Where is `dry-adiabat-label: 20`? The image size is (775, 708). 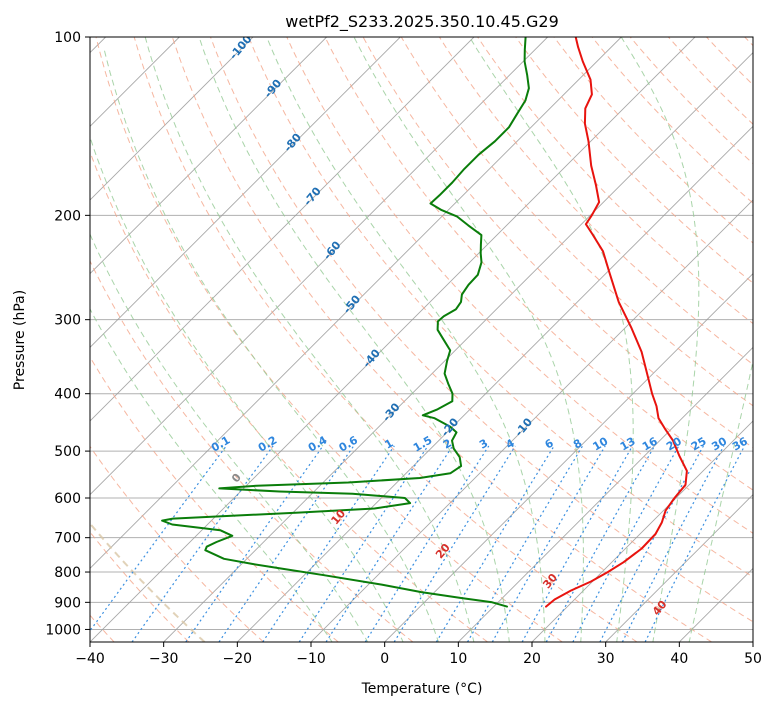
dry-adiabat-label: 20 is located at coordinates (443, 551).